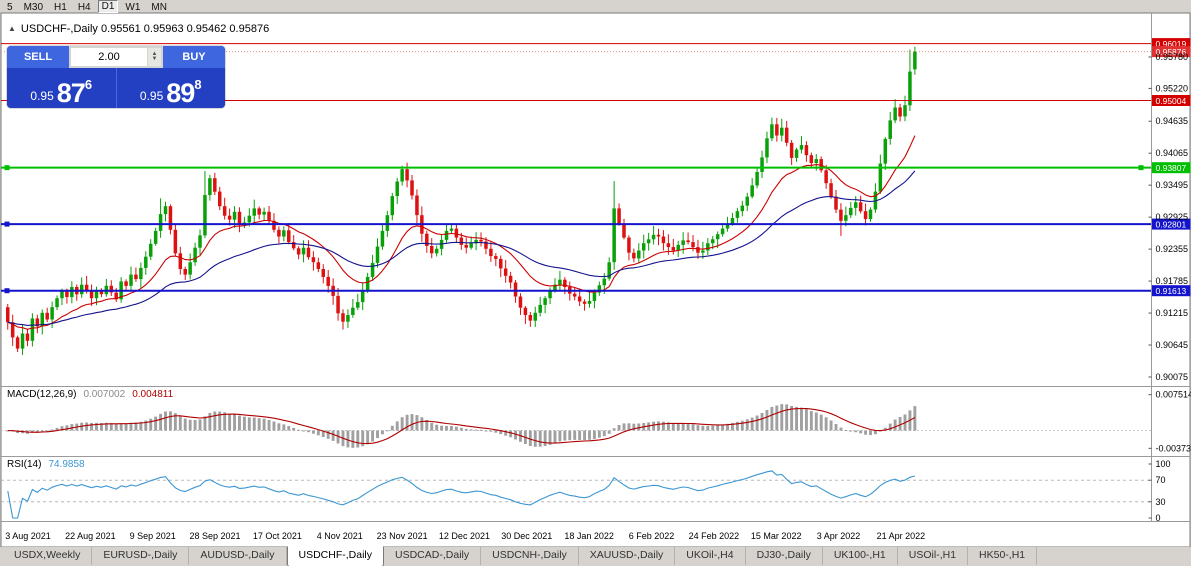  I want to click on rsi-name: RSI(14), so click(24, 464).